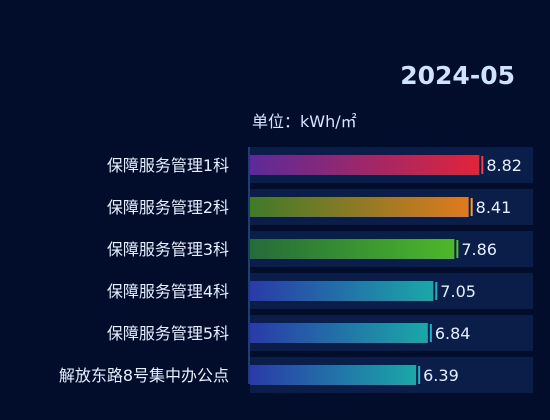  What do you see at coordinates (304, 121) in the screenshot?
I see `unit-label: 单位：kWh/㎡` at bounding box center [304, 121].